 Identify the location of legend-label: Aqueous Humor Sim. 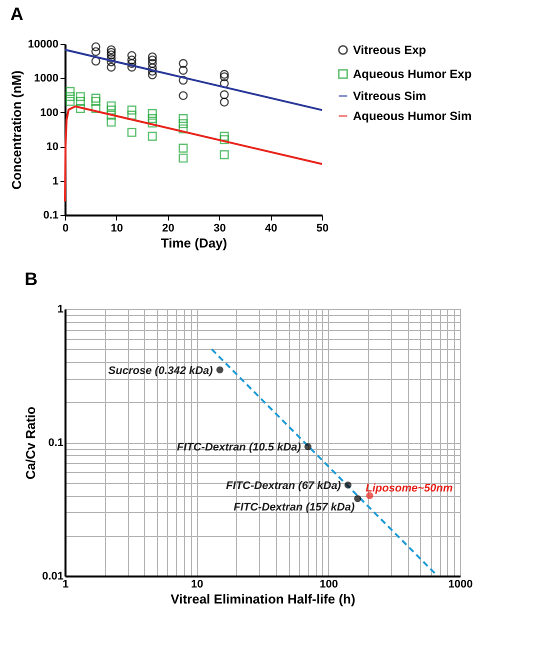
(412, 116).